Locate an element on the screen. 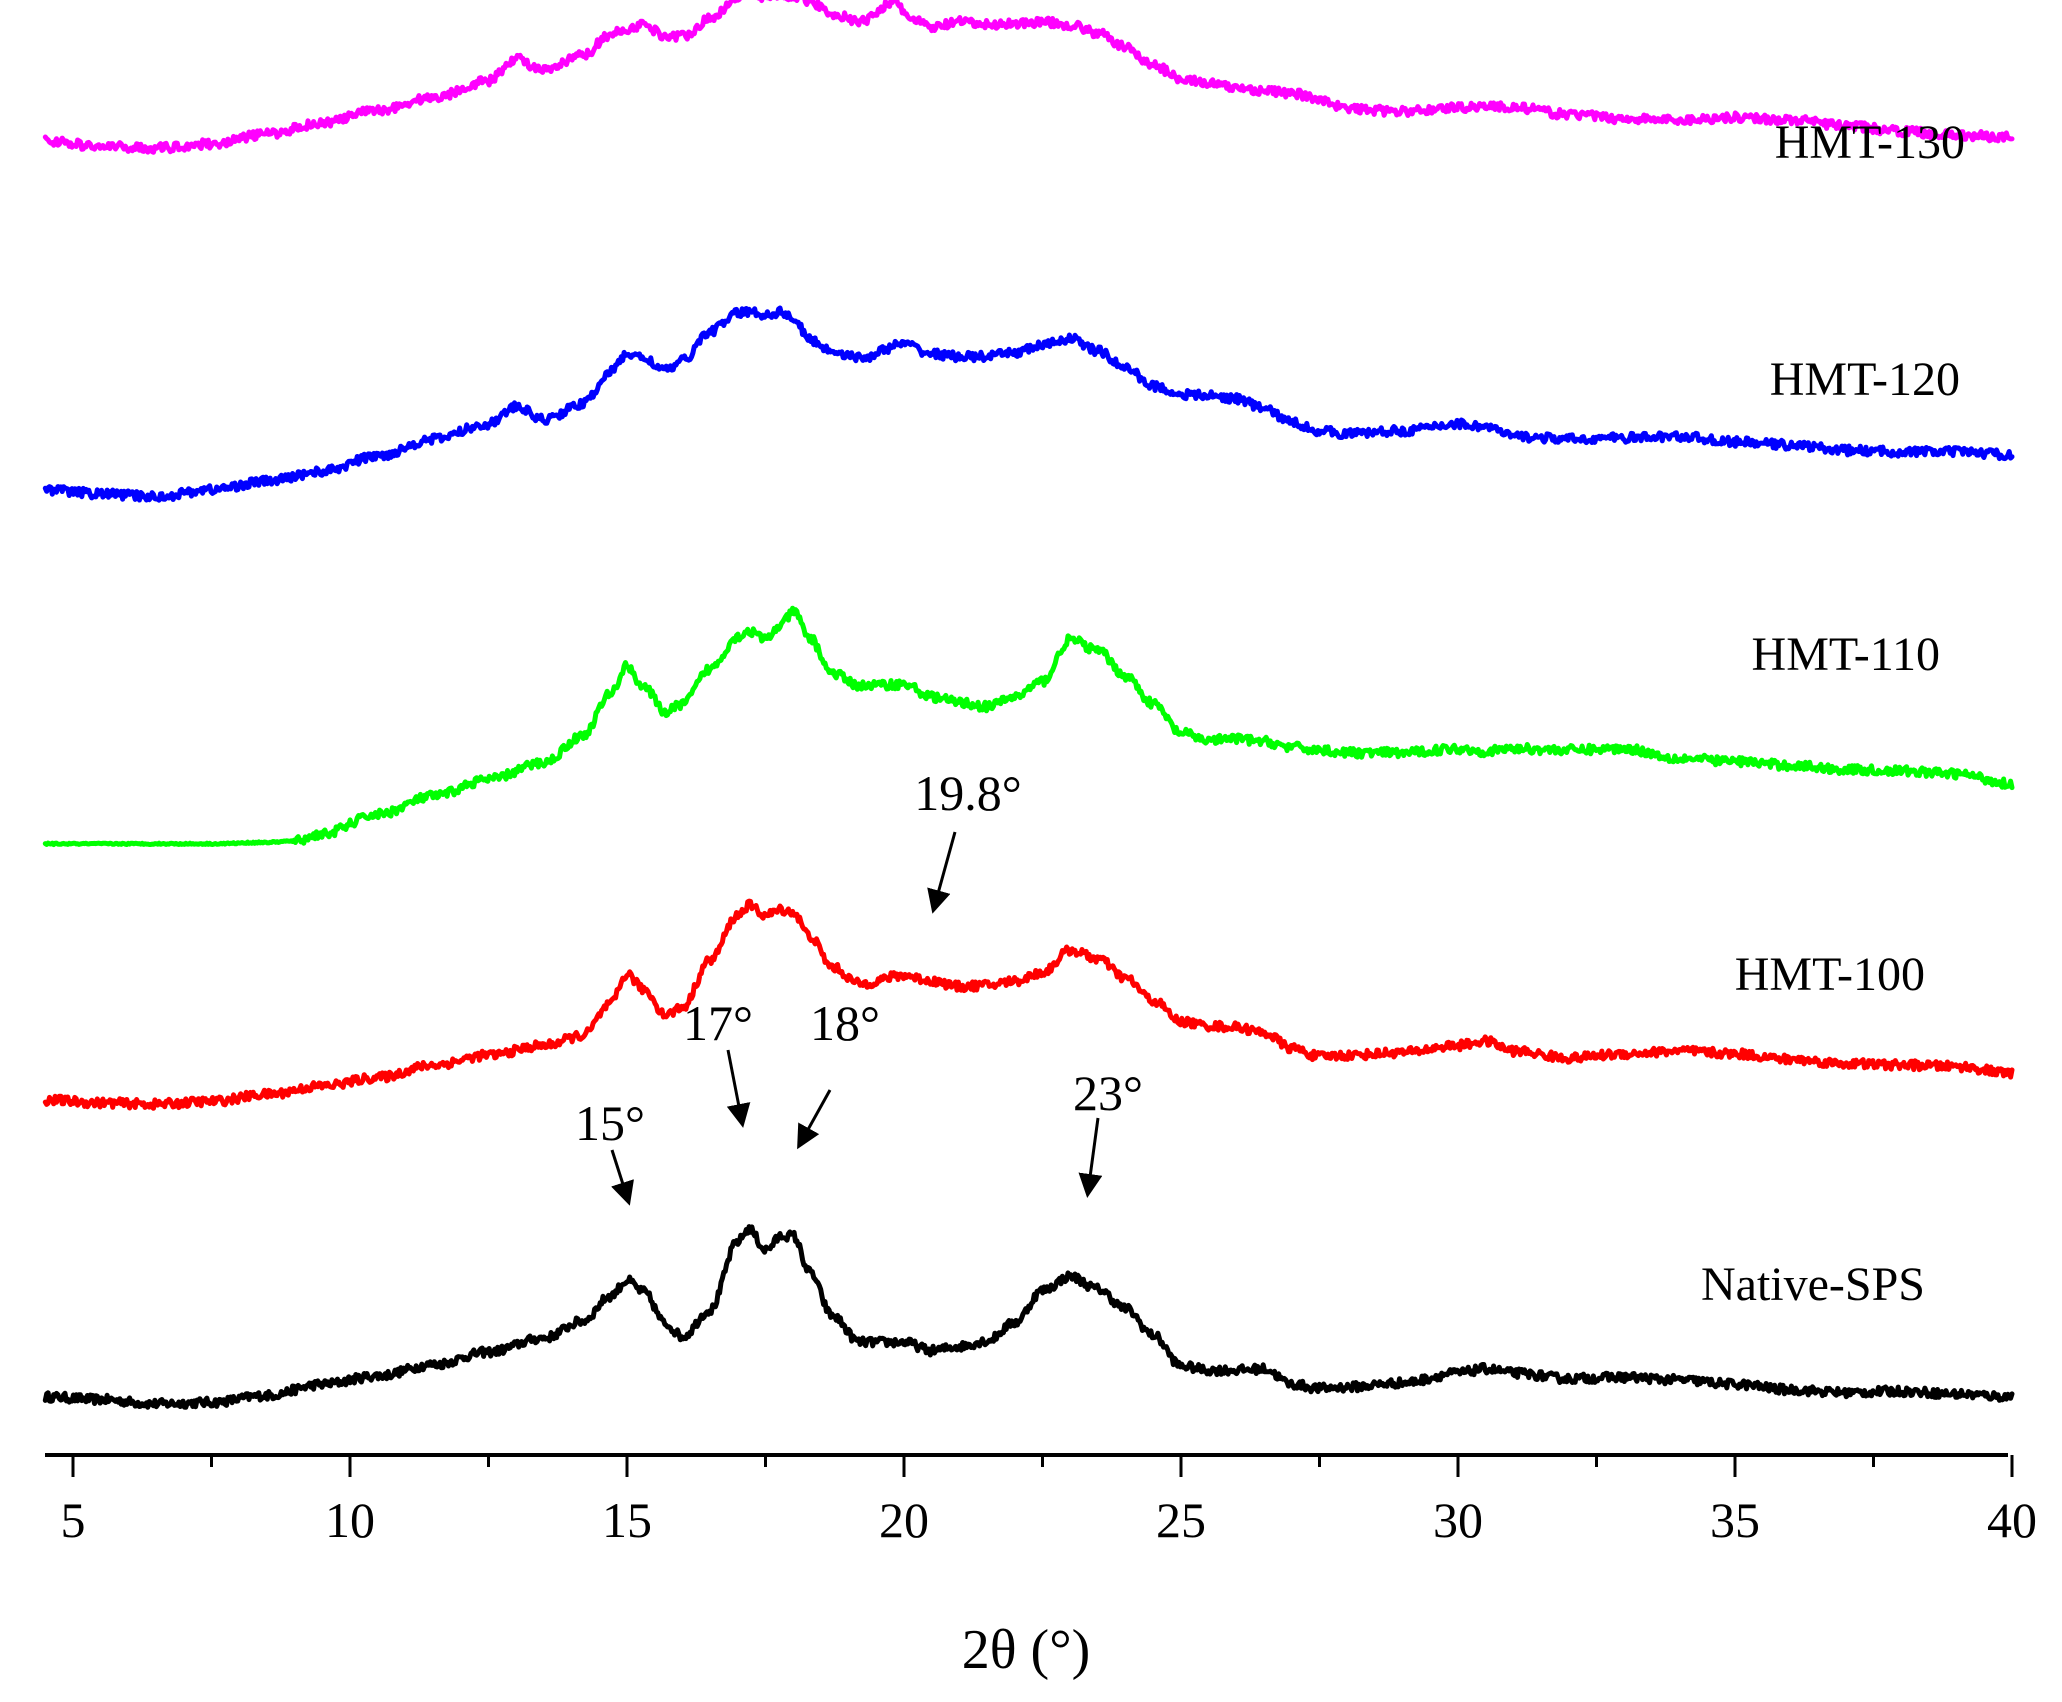 This screenshot has height=1702, width=2062. series-label-hmt-110: HMT-110 is located at coordinates (1846, 654).